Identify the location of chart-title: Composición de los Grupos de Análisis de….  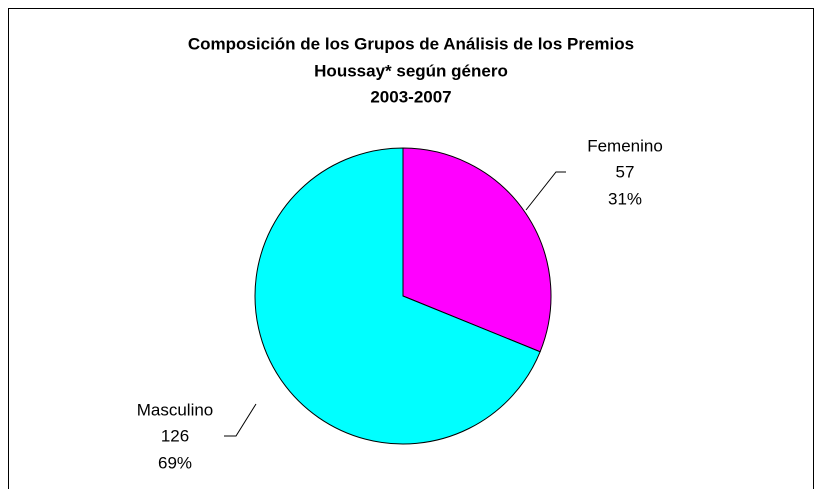
(411, 43).